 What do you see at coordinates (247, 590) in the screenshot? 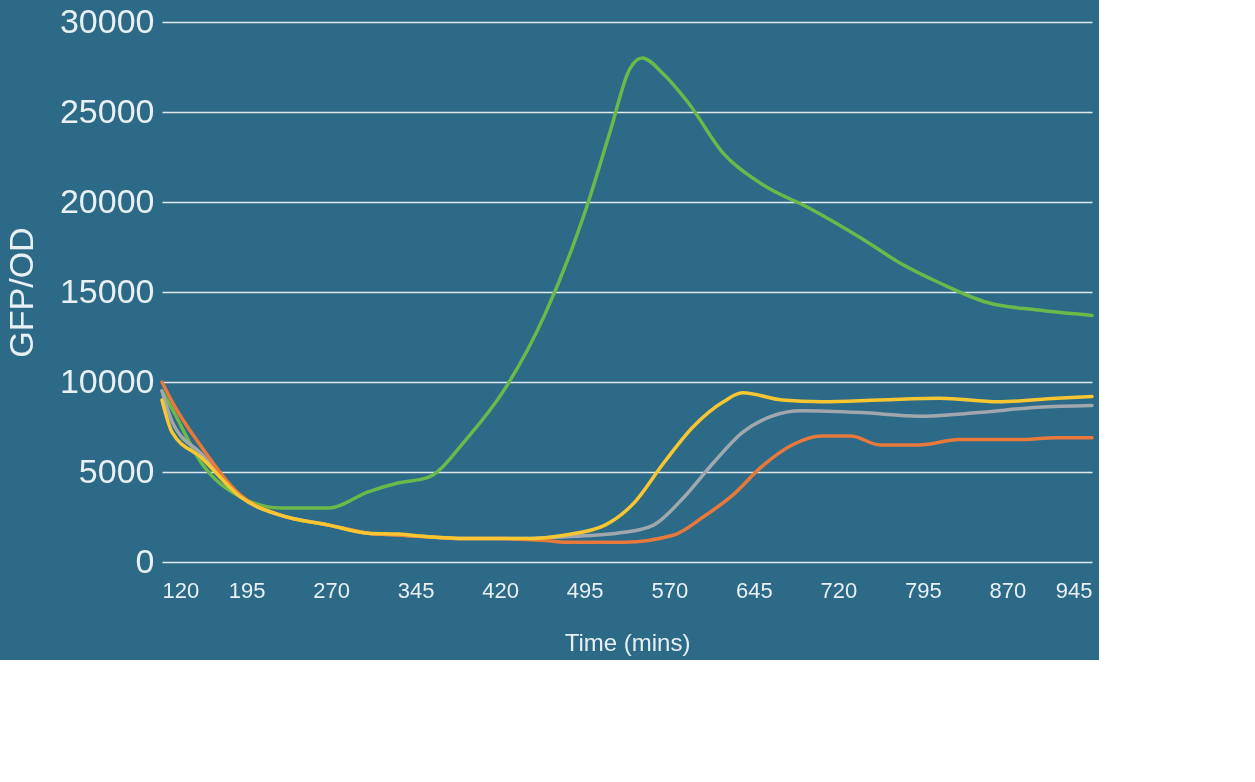
I see `x-tick-label: 195` at bounding box center [247, 590].